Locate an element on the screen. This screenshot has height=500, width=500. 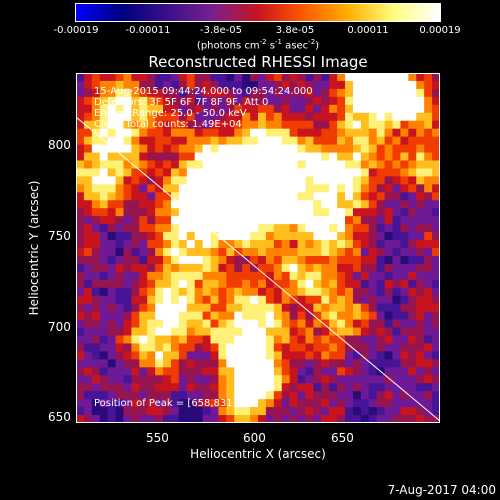
chart-title: Reconstructed RHESSI Image is located at coordinates (258, 62).